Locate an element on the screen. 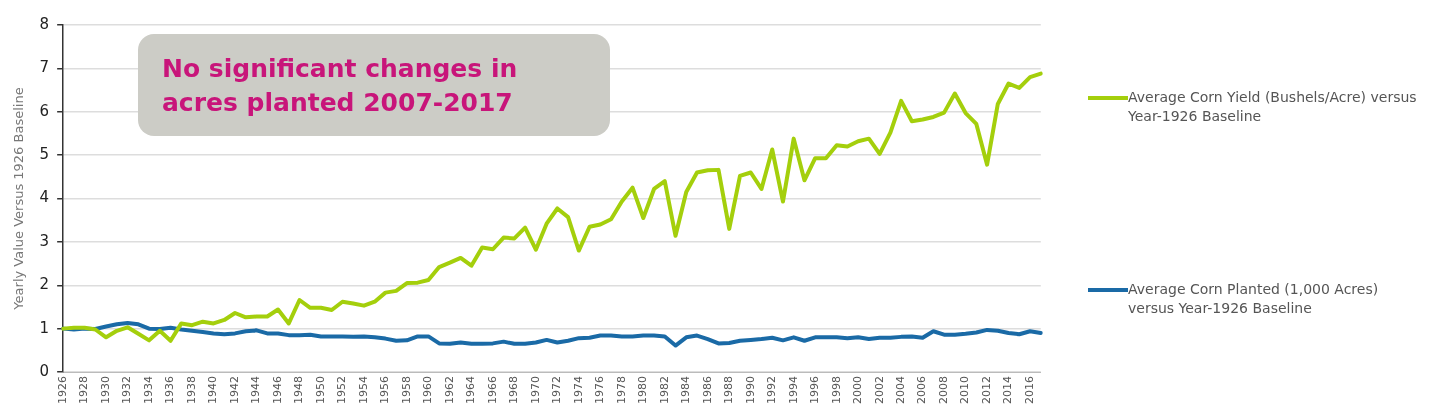 The width and height of the screenshot is (1442, 417). x-tick-label: 2014 is located at coordinates (1008, 390).